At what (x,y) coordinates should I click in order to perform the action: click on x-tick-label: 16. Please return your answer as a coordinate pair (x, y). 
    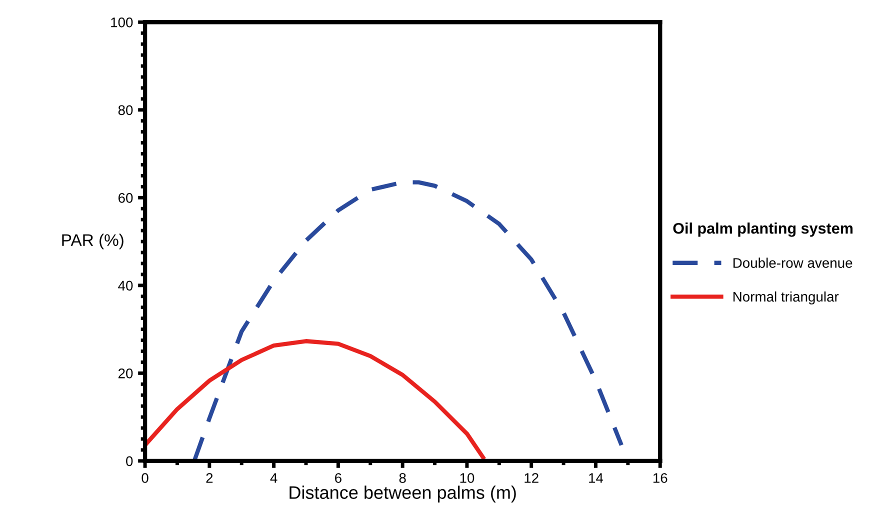
    Looking at the image, I should click on (660, 478).